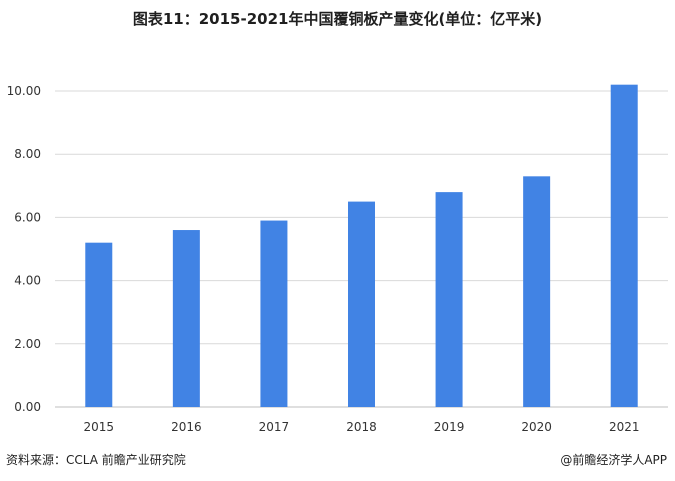  I want to click on bar-2018, so click(361, 304).